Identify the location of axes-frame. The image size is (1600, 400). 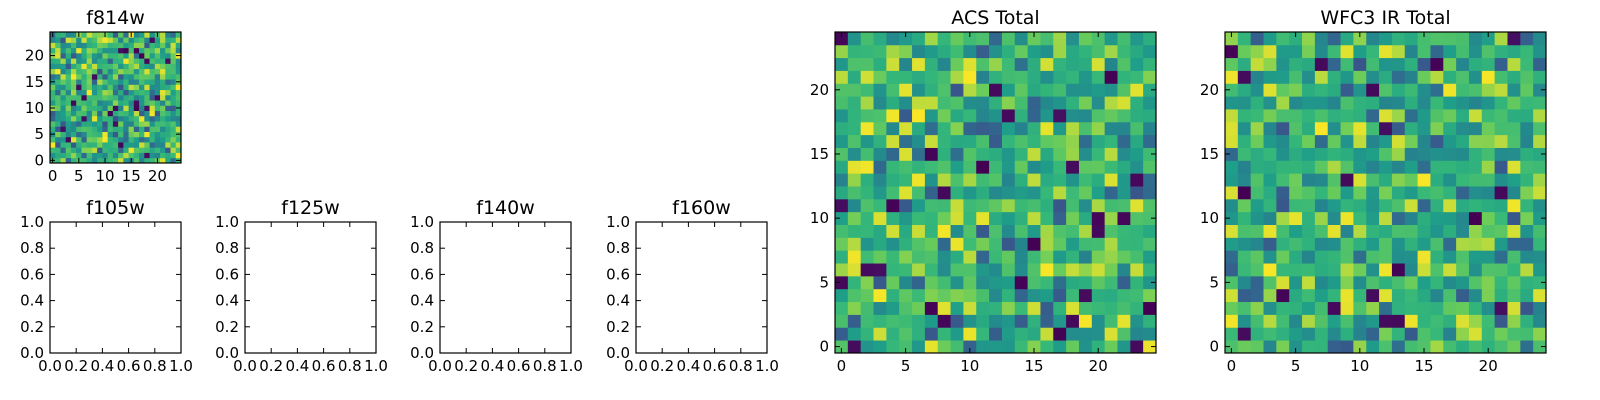
(701, 287).